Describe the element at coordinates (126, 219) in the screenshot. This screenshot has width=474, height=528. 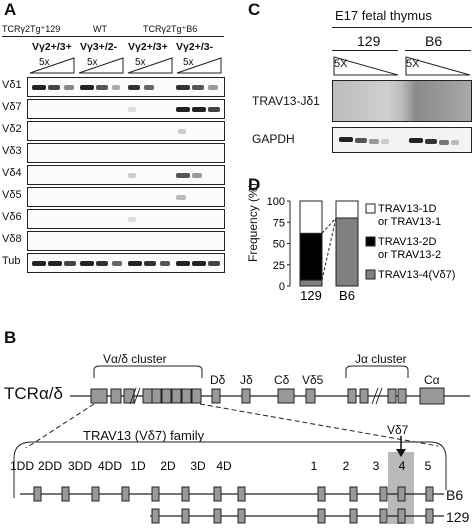
I see `gel-row-vd6` at that location.